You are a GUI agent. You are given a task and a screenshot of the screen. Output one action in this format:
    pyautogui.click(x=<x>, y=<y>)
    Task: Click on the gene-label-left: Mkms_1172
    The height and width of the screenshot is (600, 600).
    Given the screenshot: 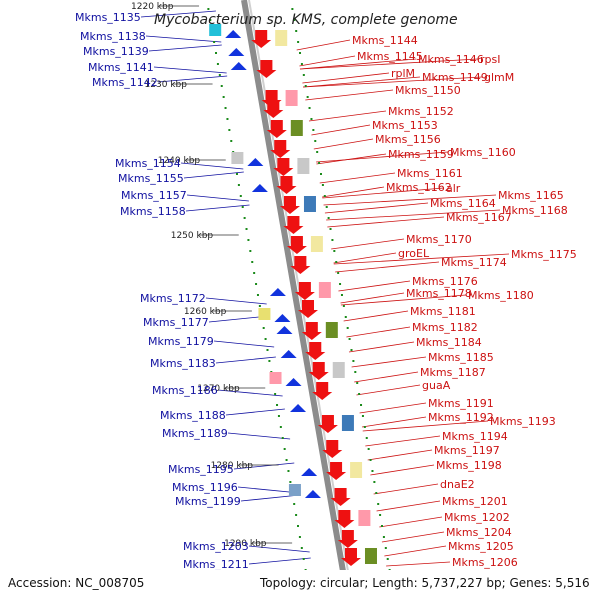 What is the action you would take?
    pyautogui.click(x=173, y=298)
    